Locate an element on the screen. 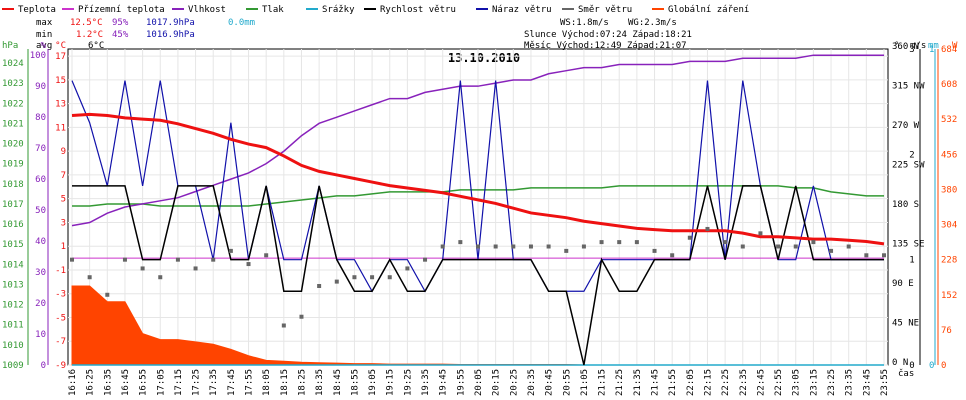 Image resolution: width=966 pixels, height=400 pixels. legend-label-8: Globální záření is located at coordinates (708, 10).